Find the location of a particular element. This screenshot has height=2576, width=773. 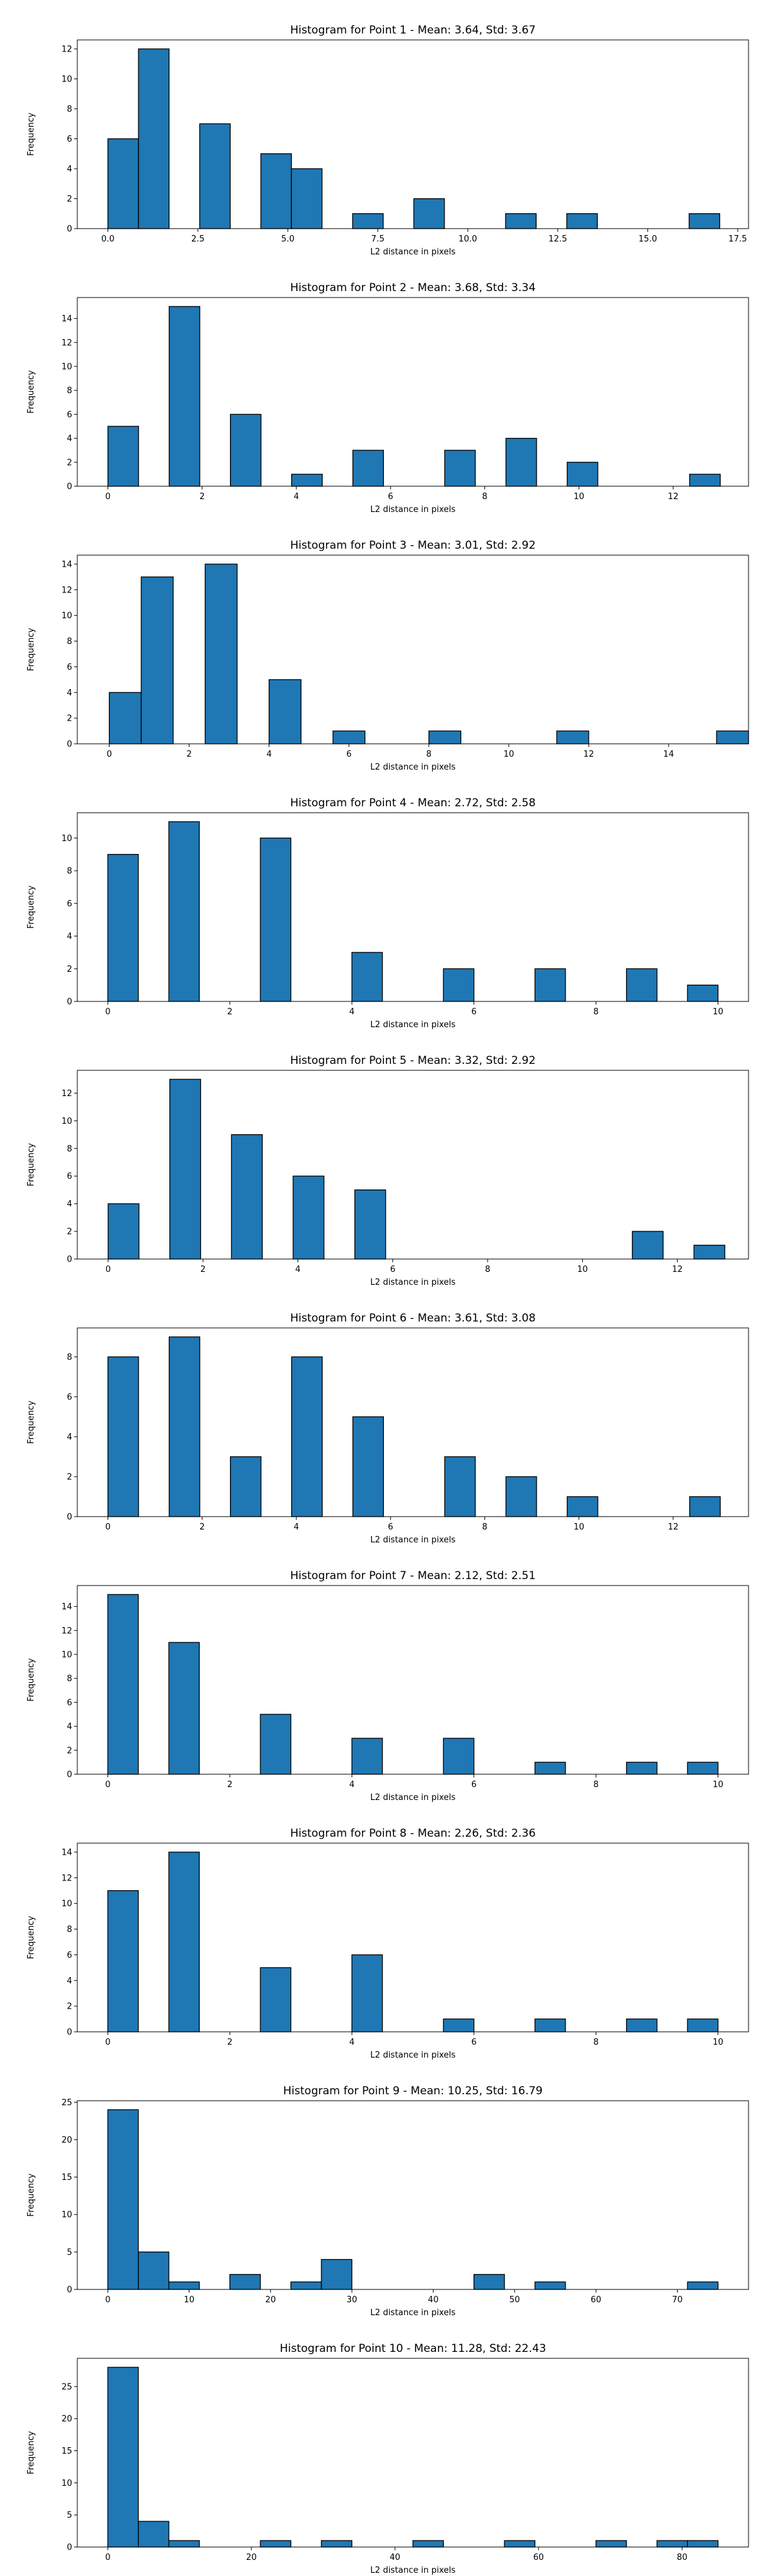

y-tick-label-3-7: 12 is located at coordinates (66, 590).